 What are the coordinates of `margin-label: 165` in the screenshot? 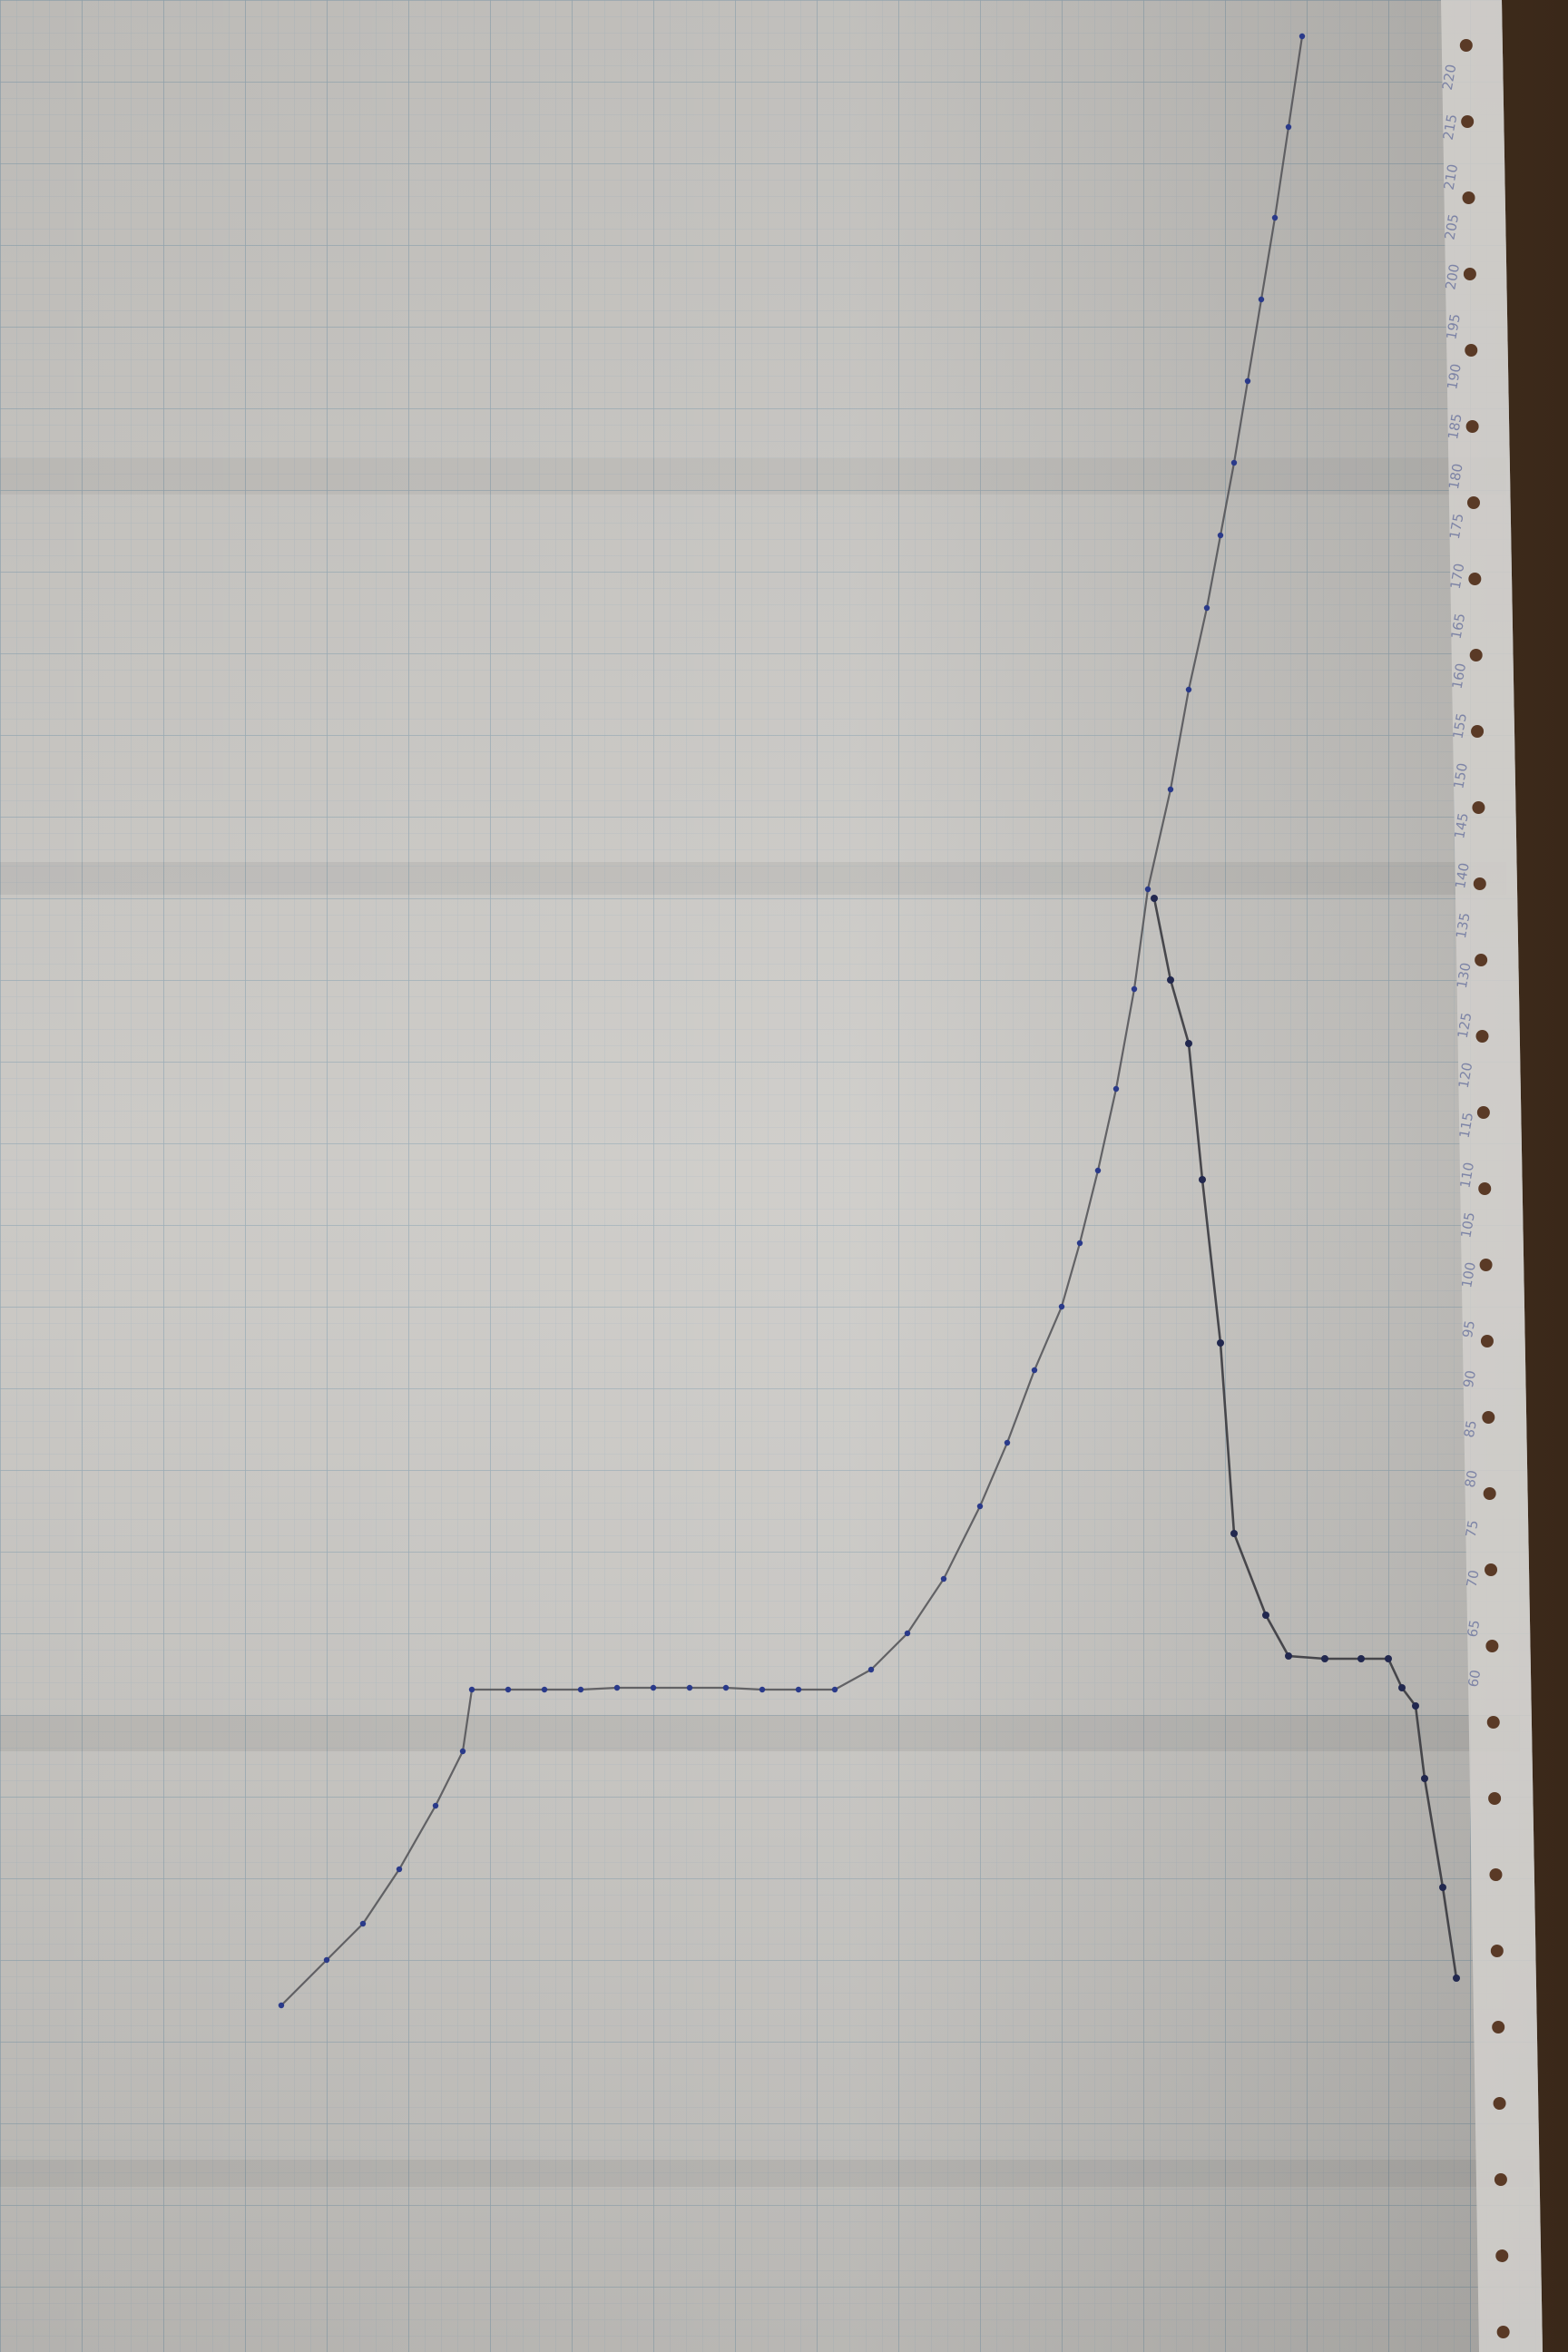 It's located at (1458, 626).